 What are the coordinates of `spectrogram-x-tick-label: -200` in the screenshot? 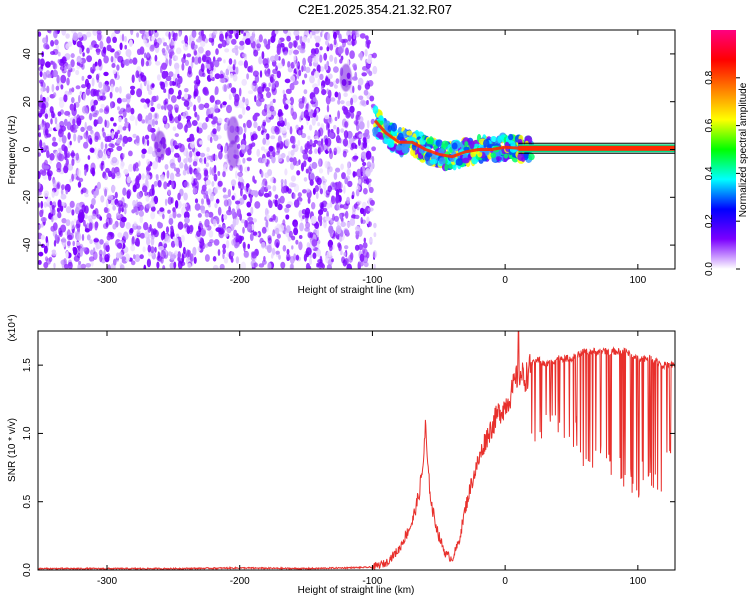 It's located at (240, 280).